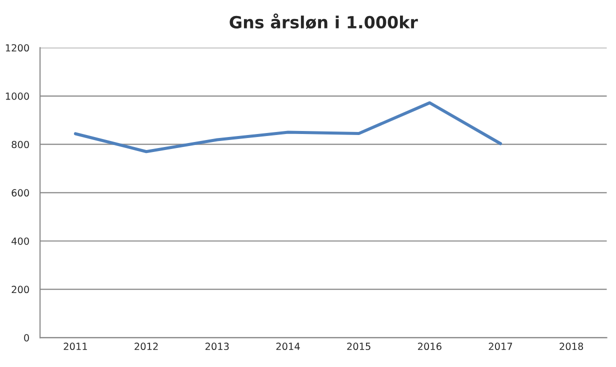  Describe the element at coordinates (500, 346) in the screenshot. I see `x-tick-label: 2017` at that location.